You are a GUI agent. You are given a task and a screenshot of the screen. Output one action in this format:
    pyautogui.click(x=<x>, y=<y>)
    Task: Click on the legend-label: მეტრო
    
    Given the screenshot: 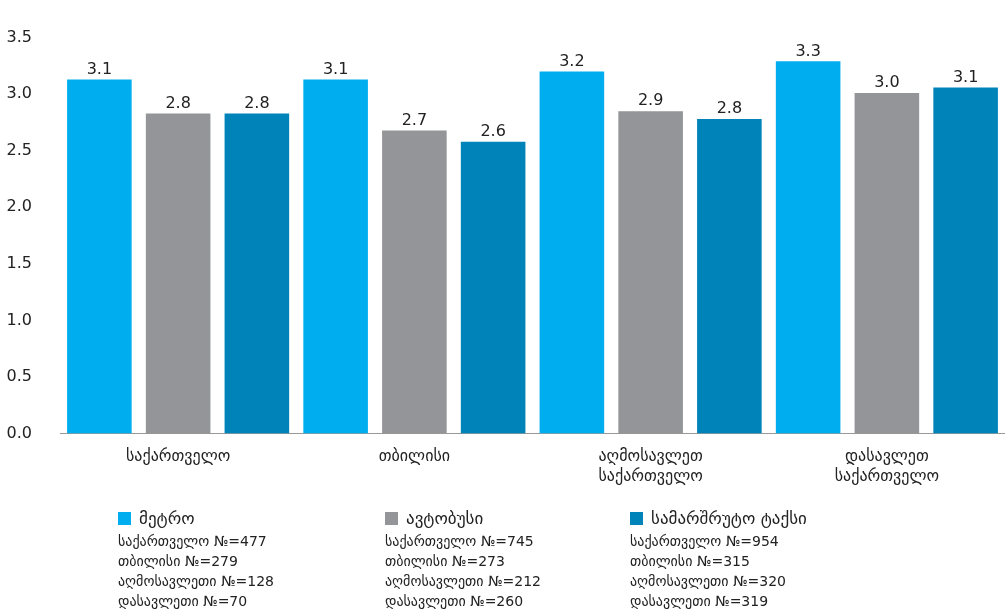 What is the action you would take?
    pyautogui.click(x=167, y=518)
    